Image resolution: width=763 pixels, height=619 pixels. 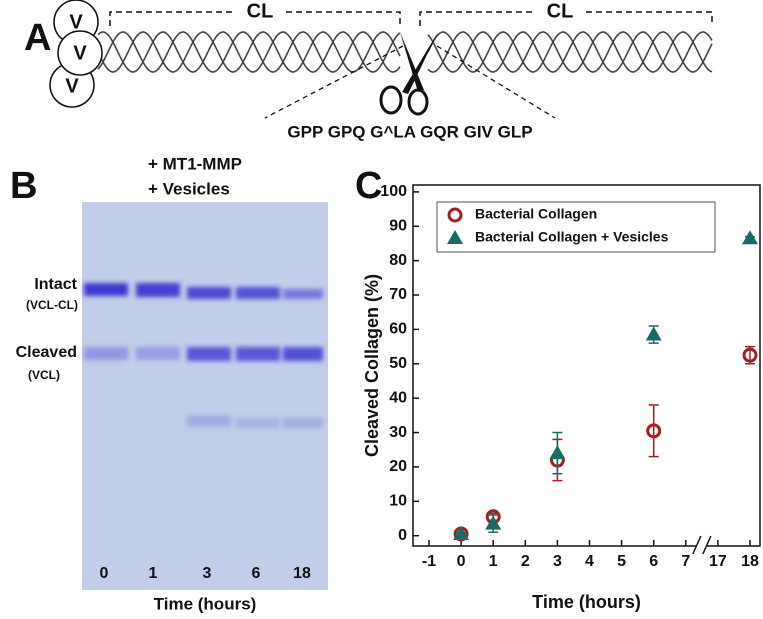 What do you see at coordinates (104, 573) in the screenshot?
I see `lane-label: 0` at bounding box center [104, 573].